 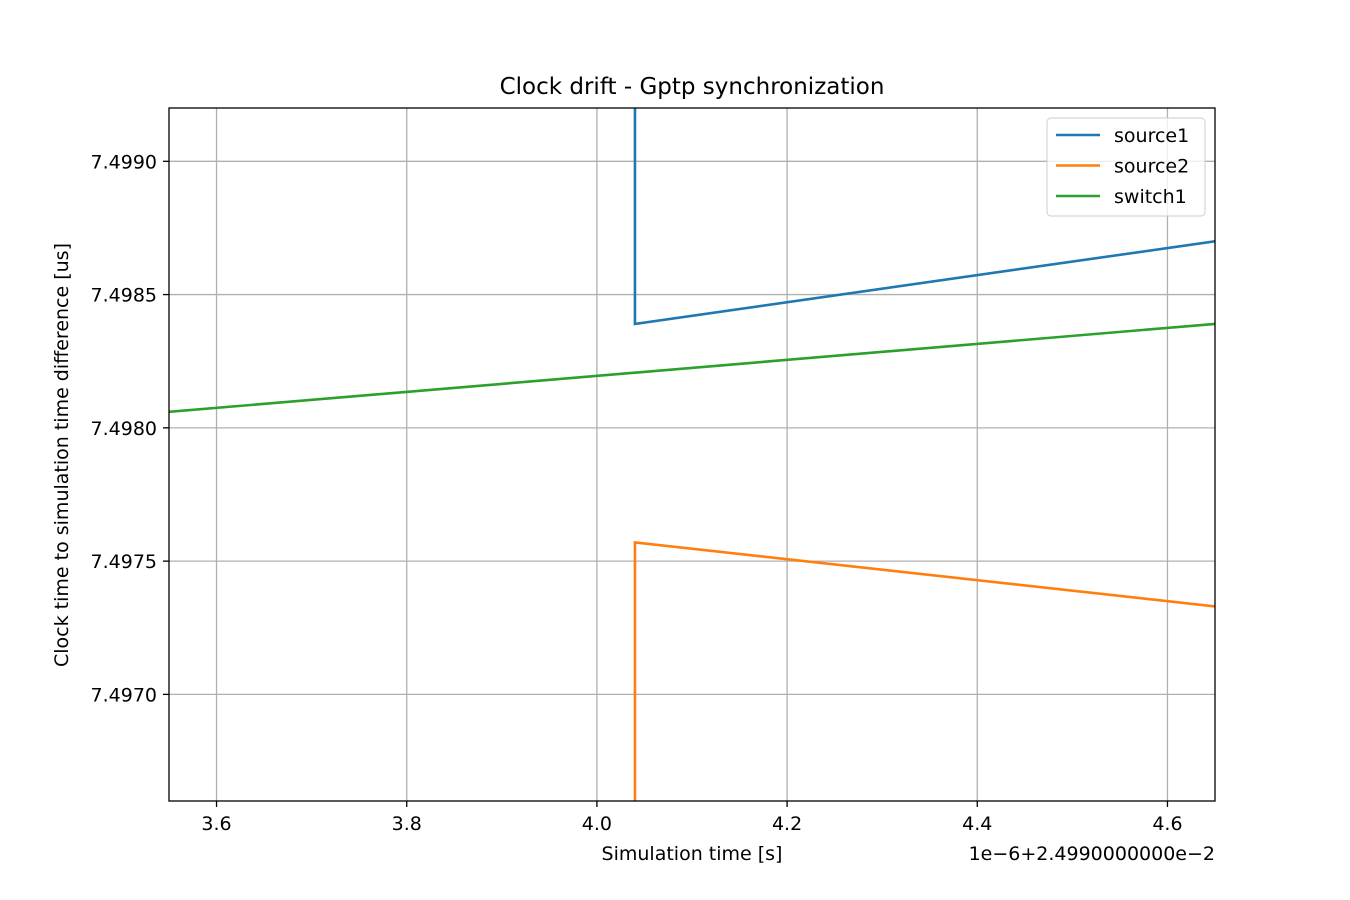 I want to click on x-tick-label: 4.0, so click(x=597, y=824).